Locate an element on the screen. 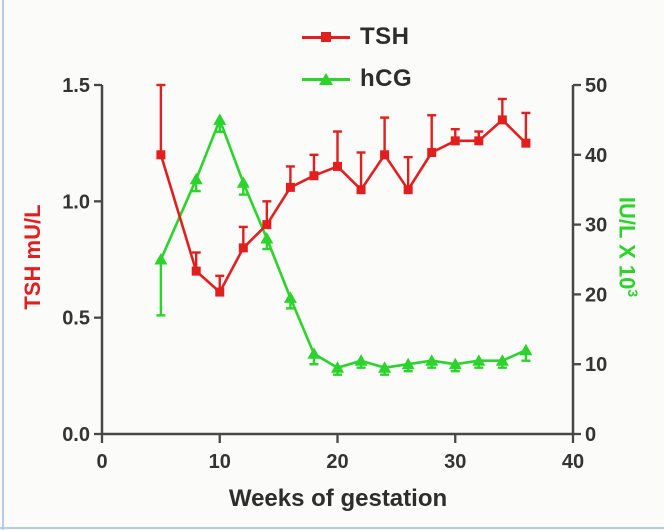 The image size is (664, 530). y-axis-label-right-text: IU/L X 10 is located at coordinates (627, 243).